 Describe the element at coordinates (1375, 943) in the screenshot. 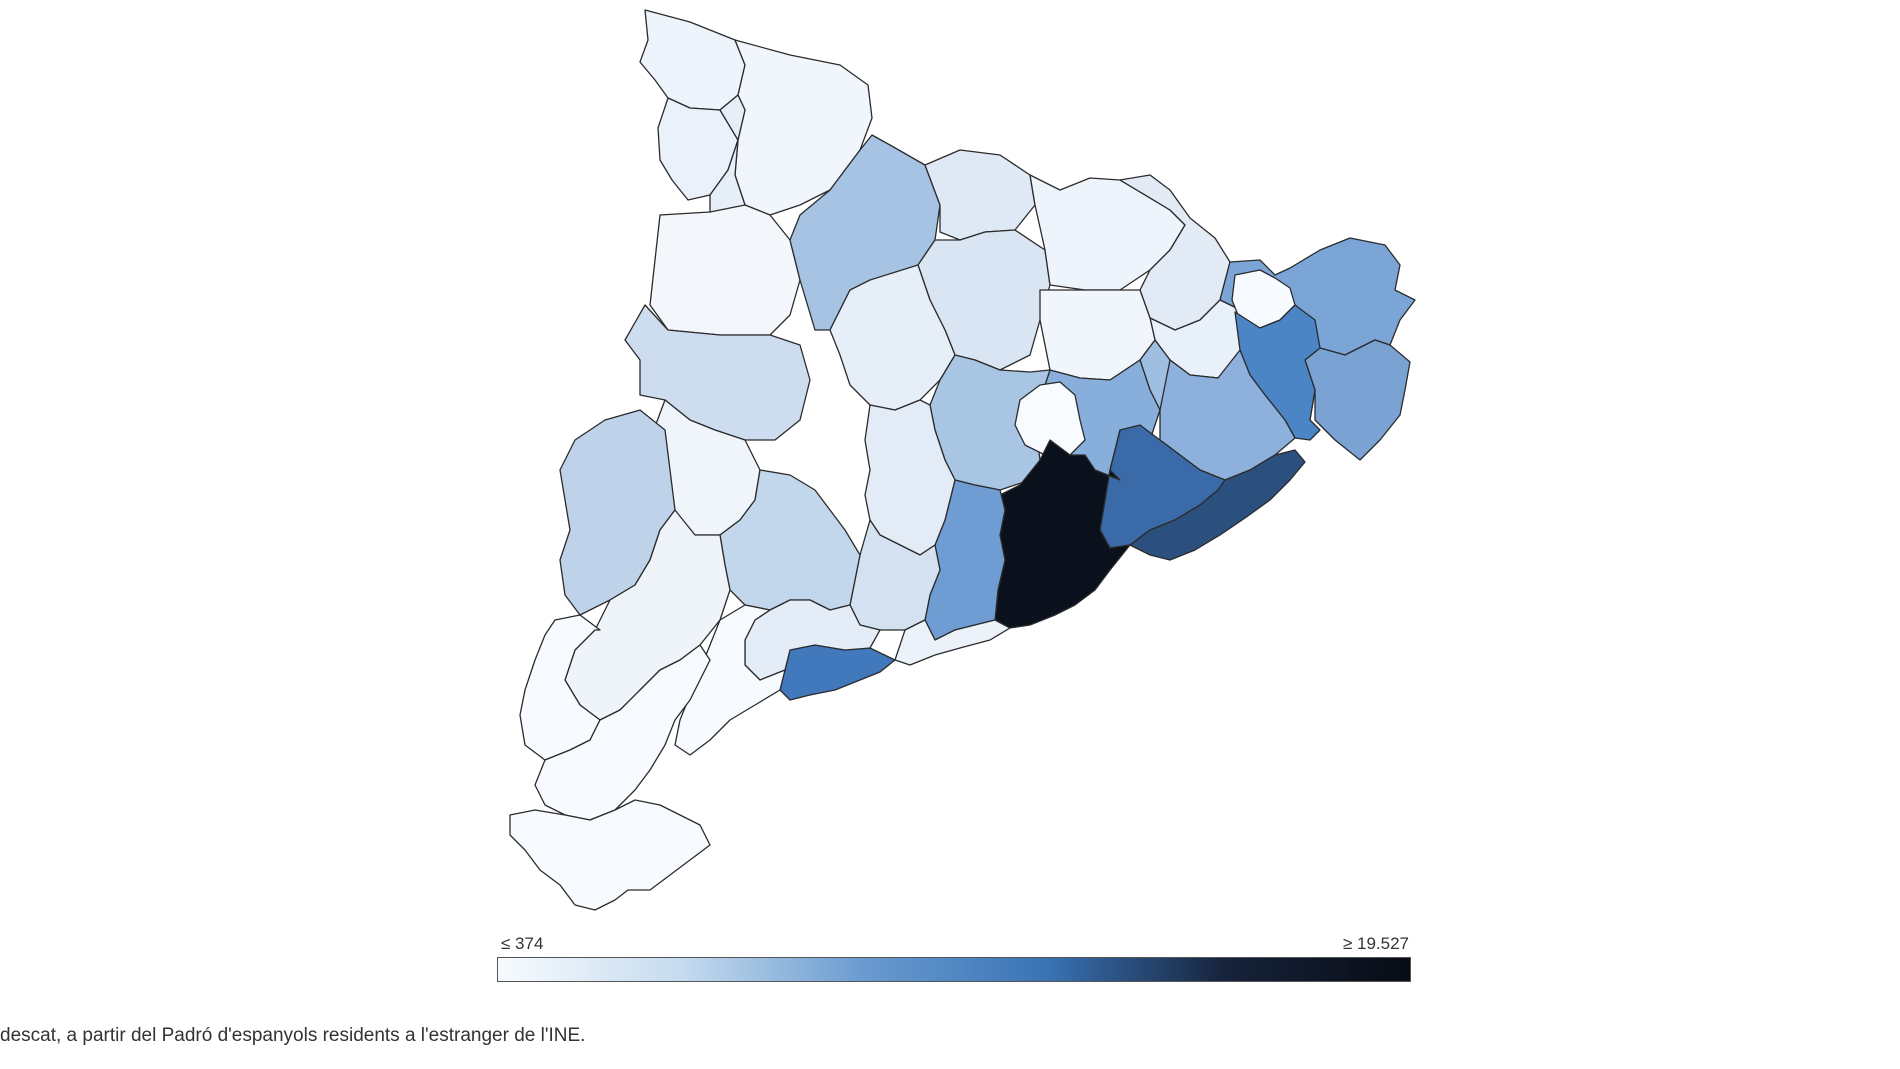

I see `legend-max-label: ≥ 19.527` at that location.